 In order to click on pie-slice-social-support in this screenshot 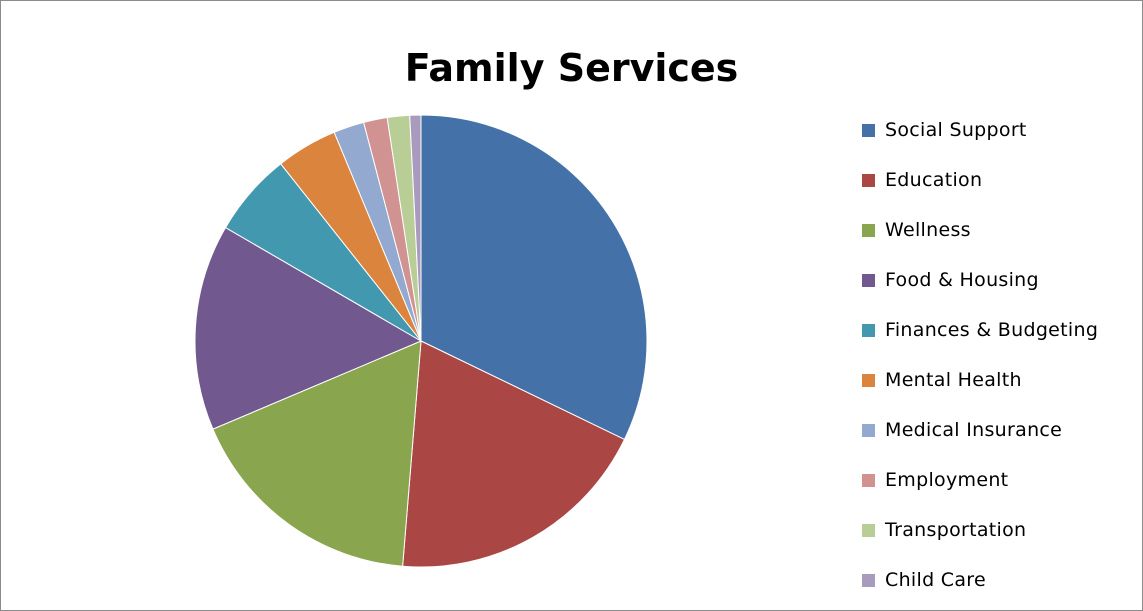, I will do `click(534, 277)`.